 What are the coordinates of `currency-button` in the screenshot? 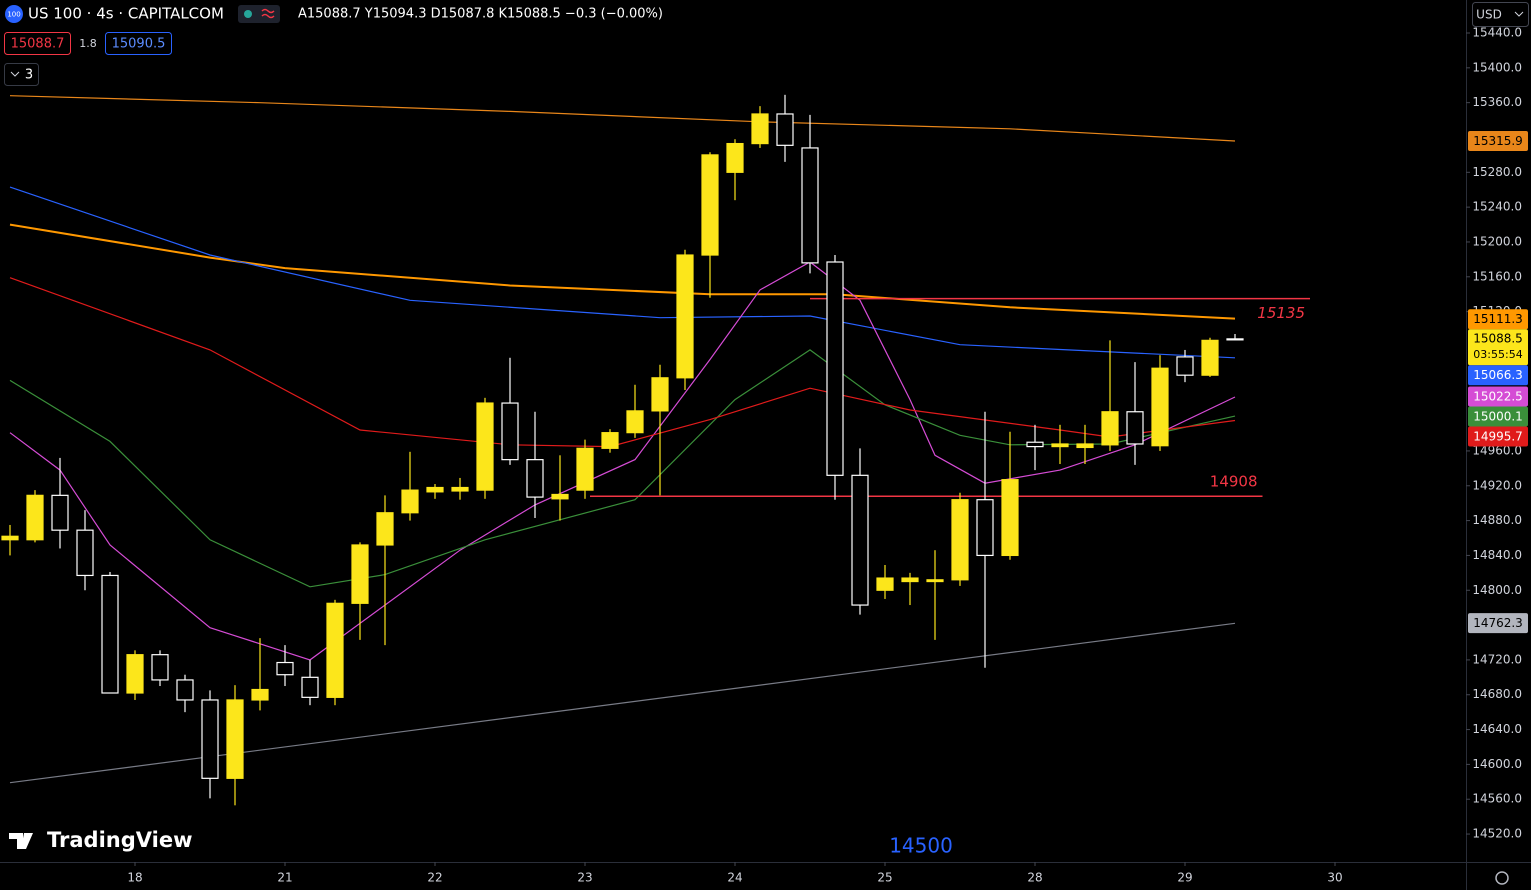 It's located at (1500, 14).